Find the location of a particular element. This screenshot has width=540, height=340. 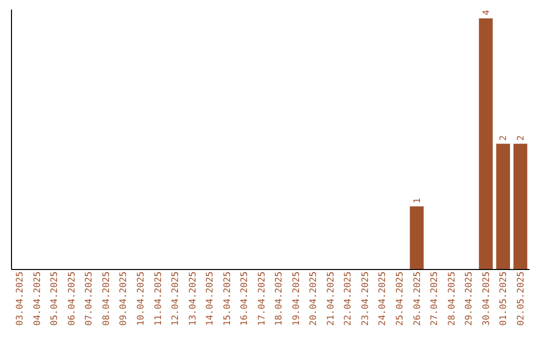

x-tick-label: 27.04.2025 is located at coordinates (435, 299).